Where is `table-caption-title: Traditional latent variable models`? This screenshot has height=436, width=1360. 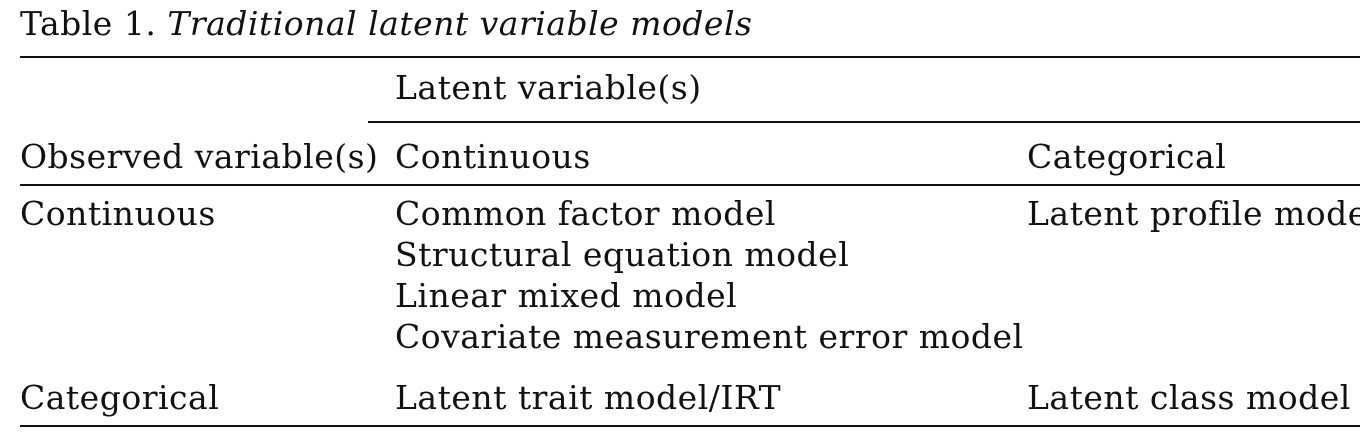
table-caption-title: Traditional latent variable models is located at coordinates (460, 23).